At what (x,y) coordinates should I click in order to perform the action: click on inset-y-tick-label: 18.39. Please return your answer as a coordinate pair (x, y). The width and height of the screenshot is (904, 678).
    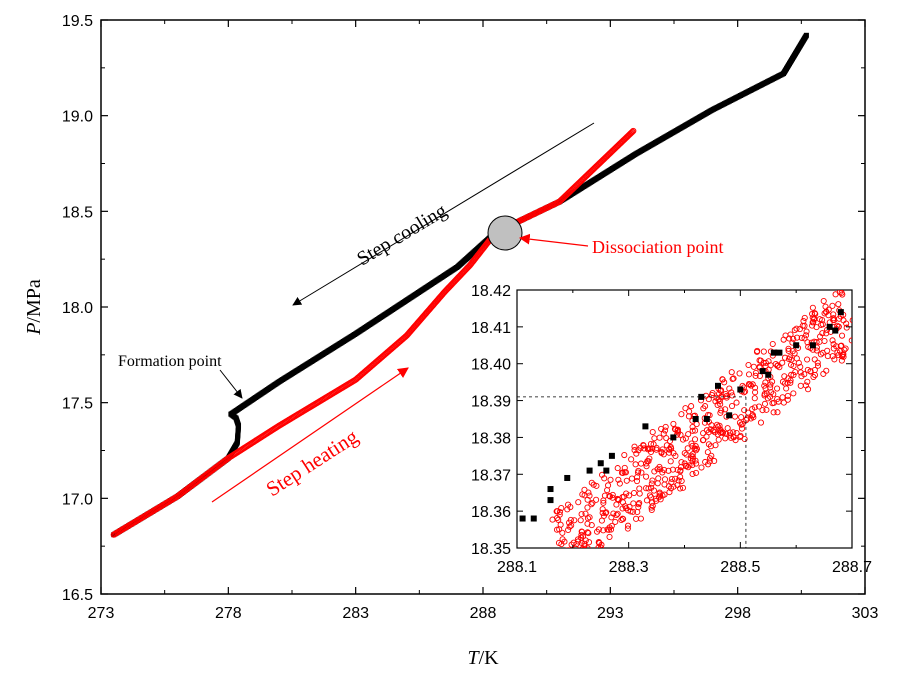
    Looking at the image, I should click on (491, 402).